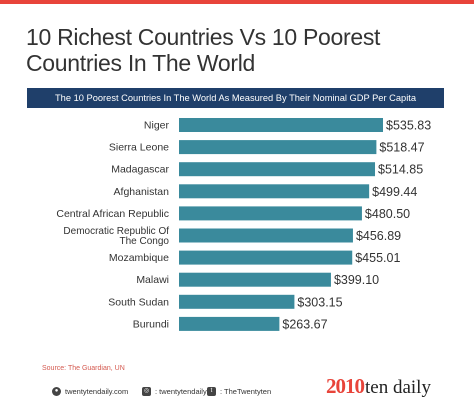  Describe the element at coordinates (181, 391) in the screenshot. I see `instagram-handle: : twentytendaily` at that location.